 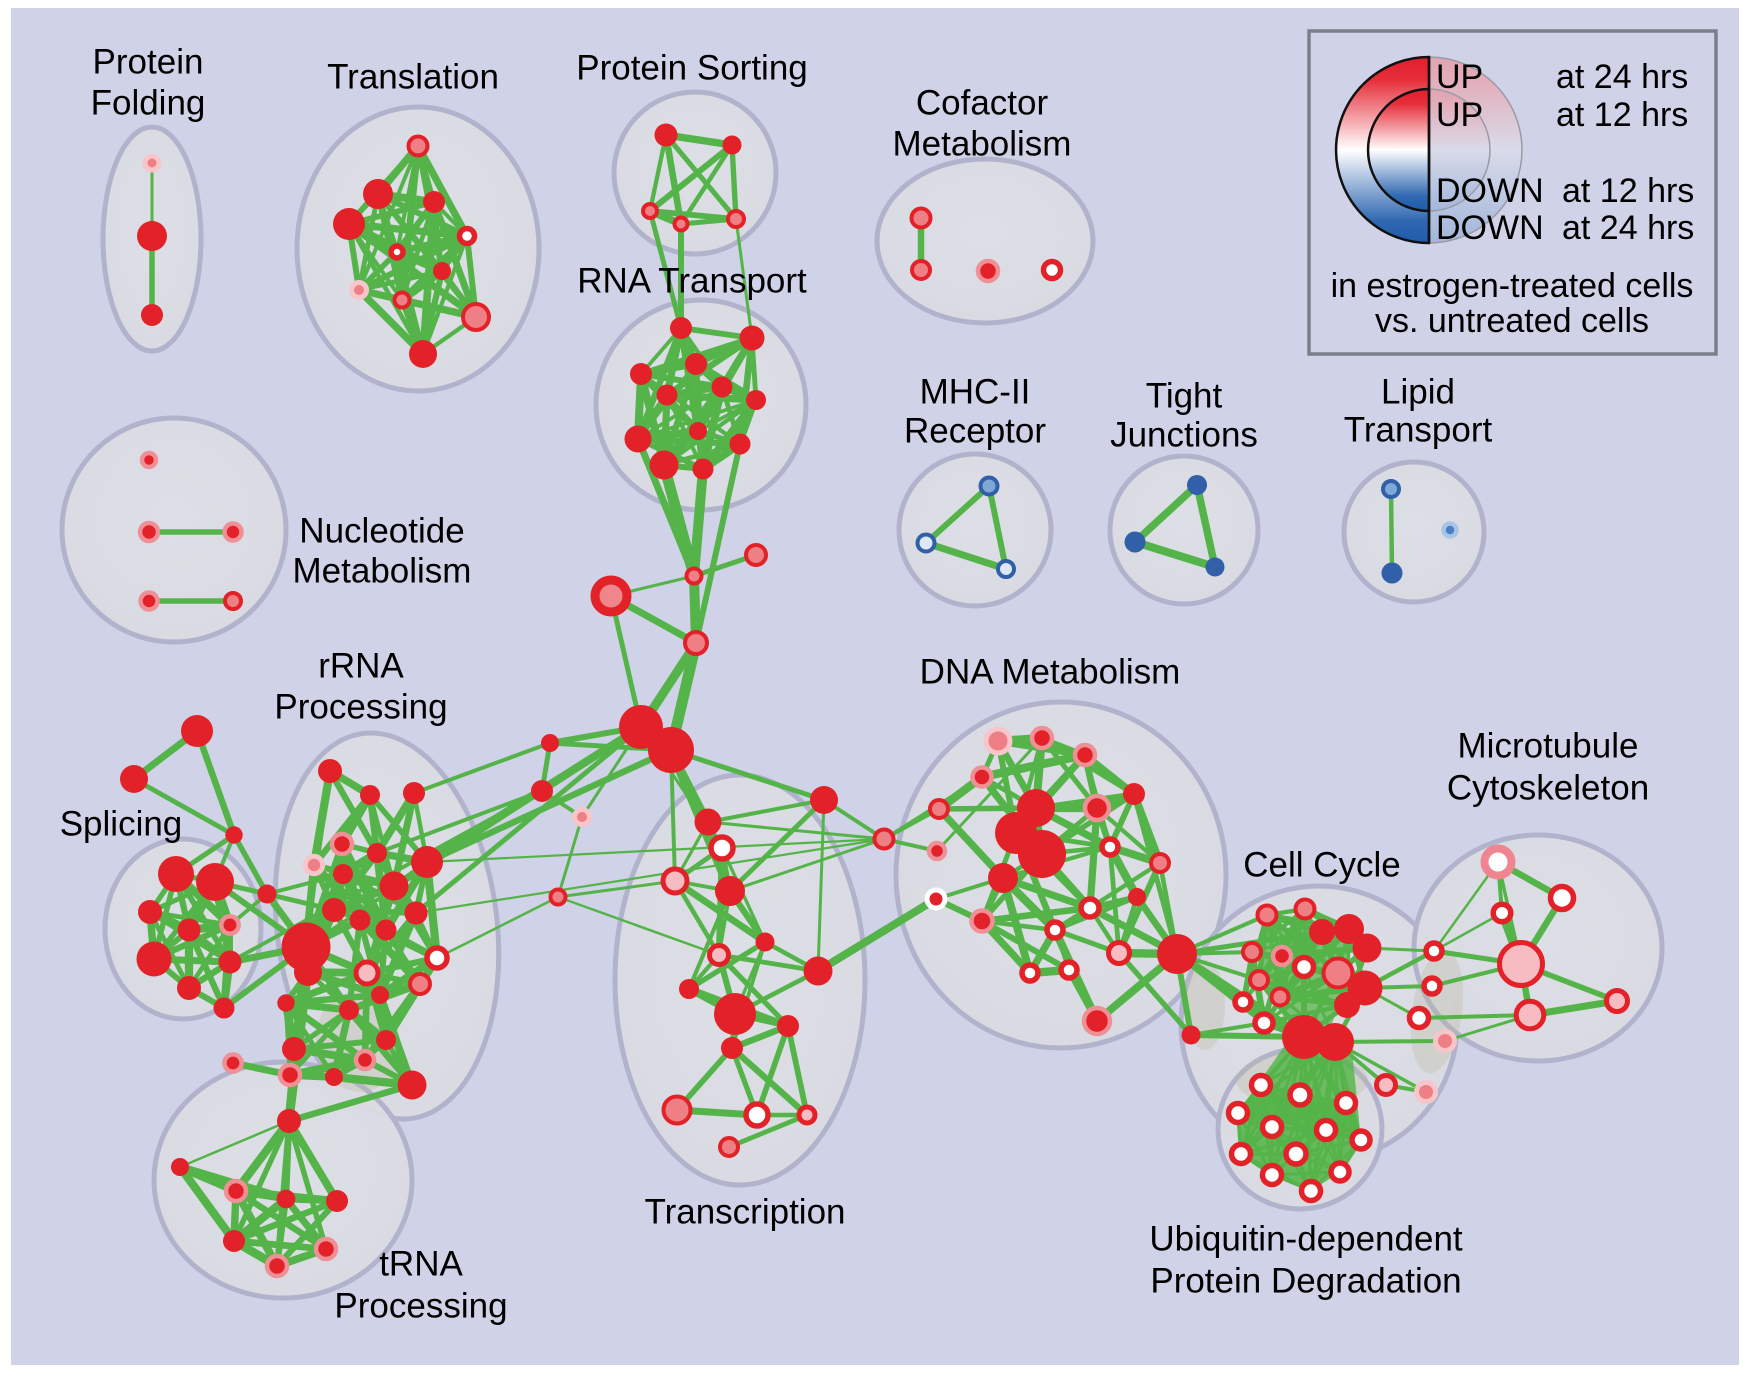 What do you see at coordinates (1548, 746) in the screenshot?
I see `svg-text: Microtubule` at bounding box center [1548, 746].